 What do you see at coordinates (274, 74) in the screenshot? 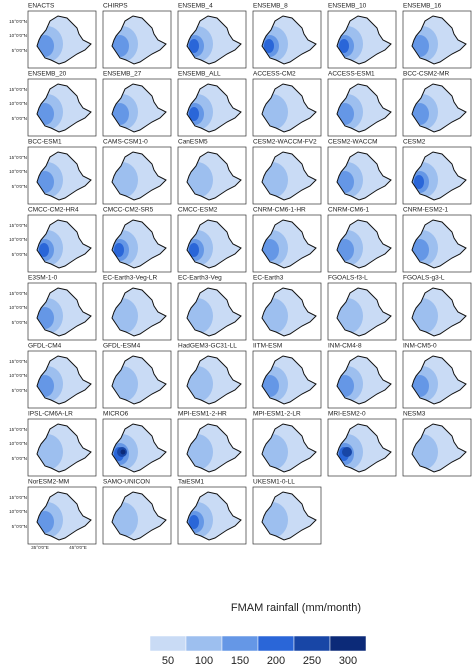
I see `panel-label: ACCESS-CM2` at bounding box center [274, 74].